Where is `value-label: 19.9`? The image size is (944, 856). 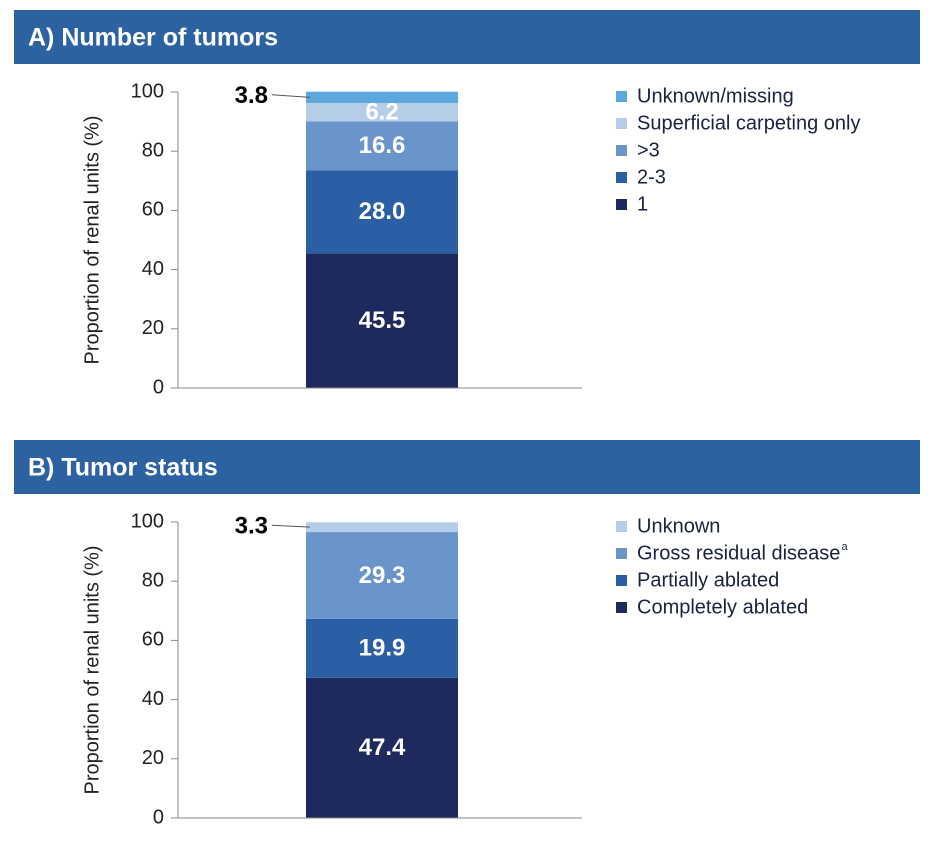 value-label: 19.9 is located at coordinates (382, 648).